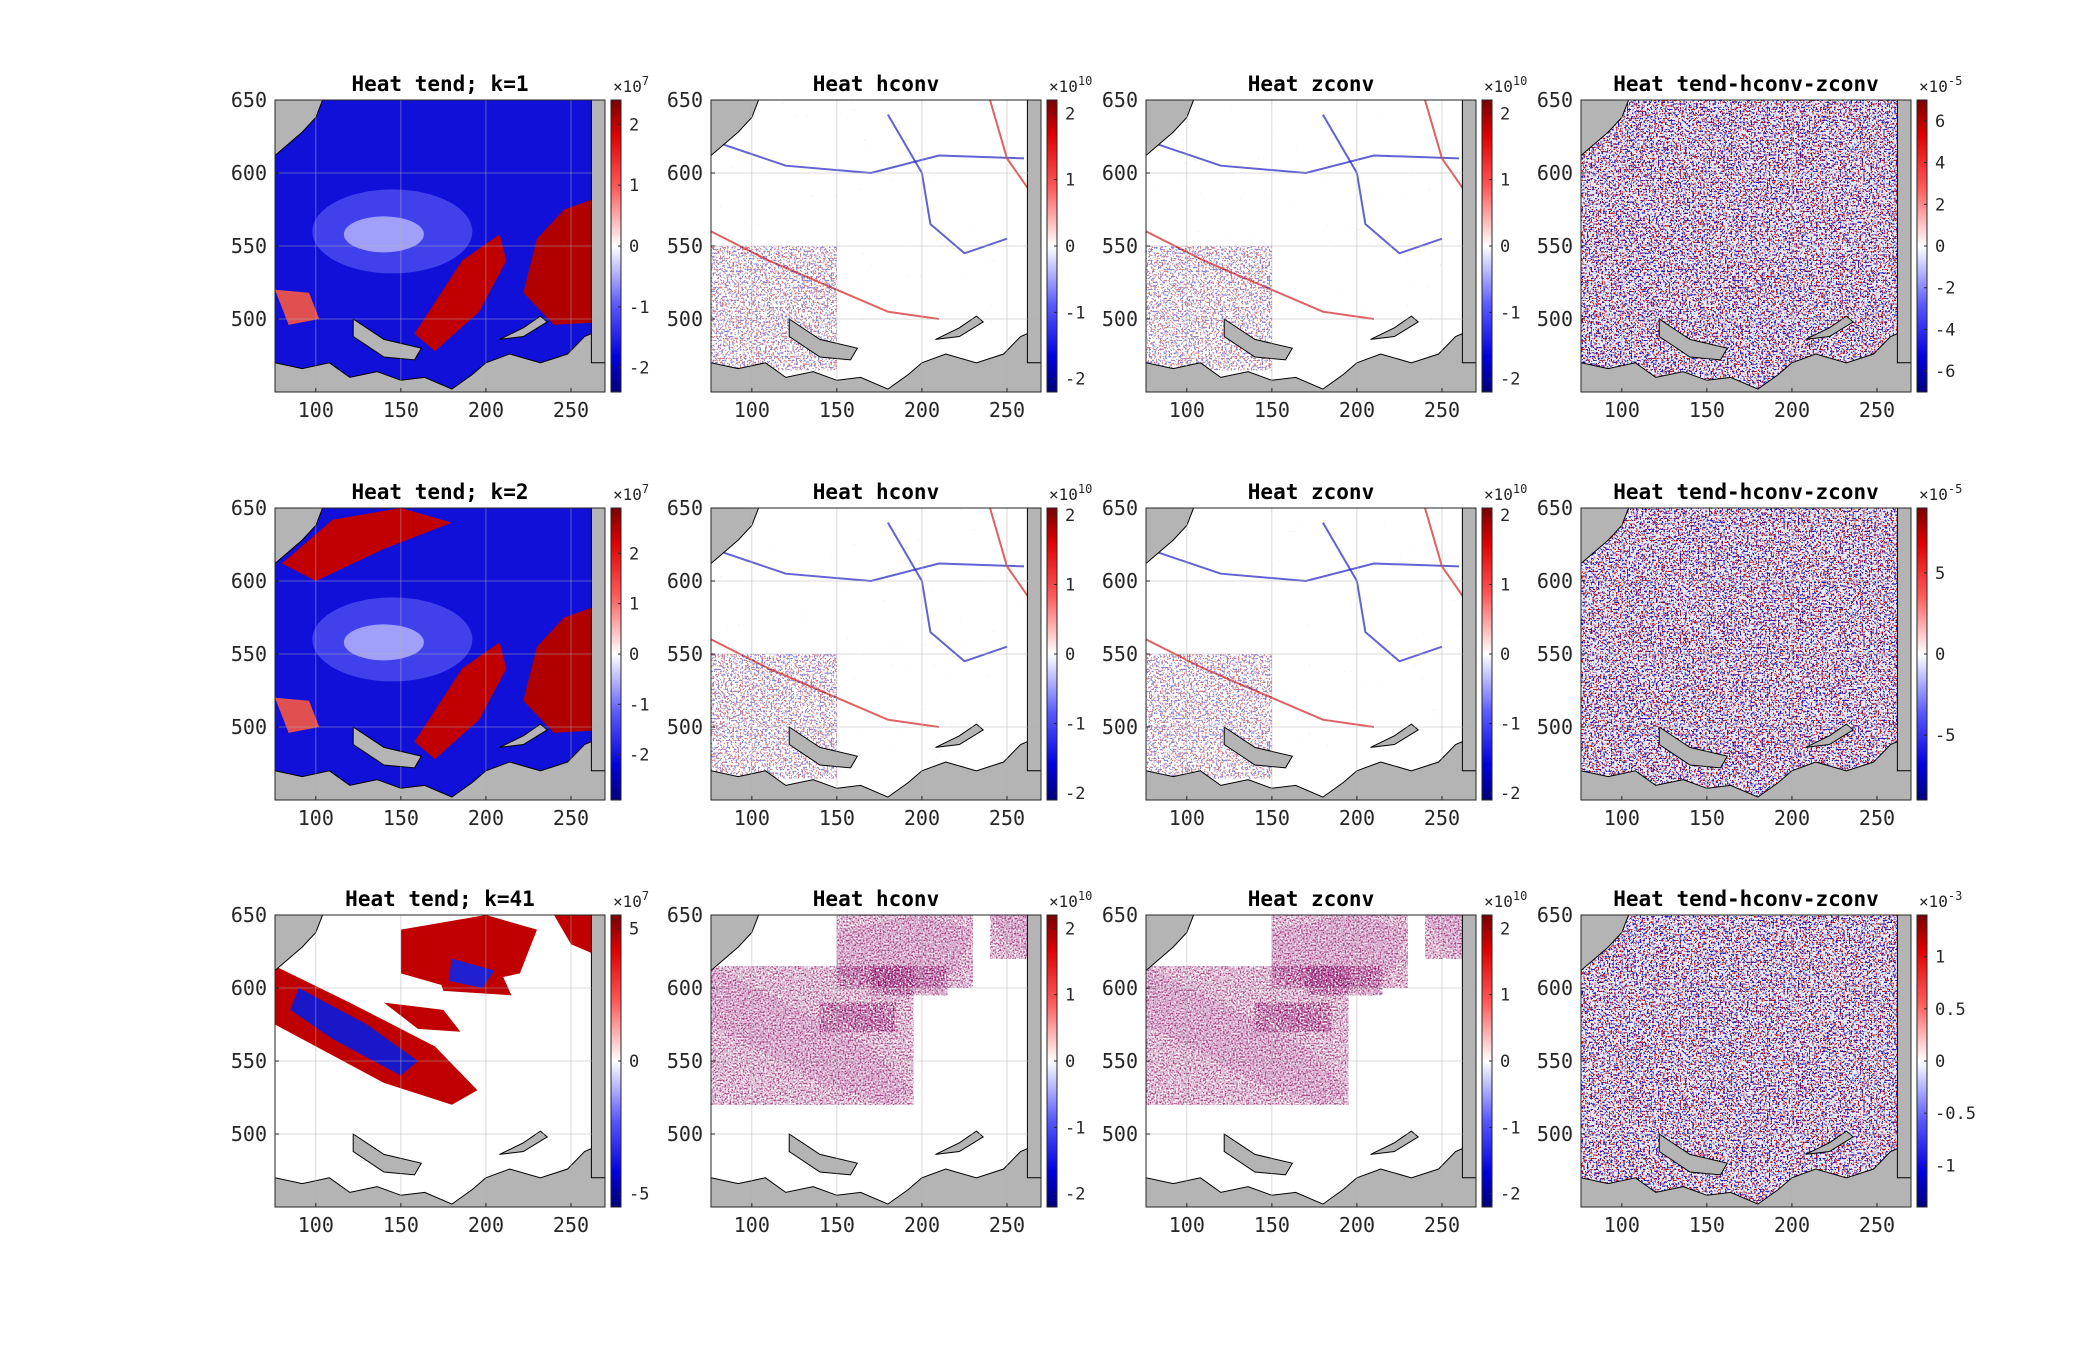 The width and height of the screenshot is (2100, 1350). What do you see at coordinates (1950, 1010) in the screenshot?
I see `colorbar-tick-label: 0.5` at bounding box center [1950, 1010].